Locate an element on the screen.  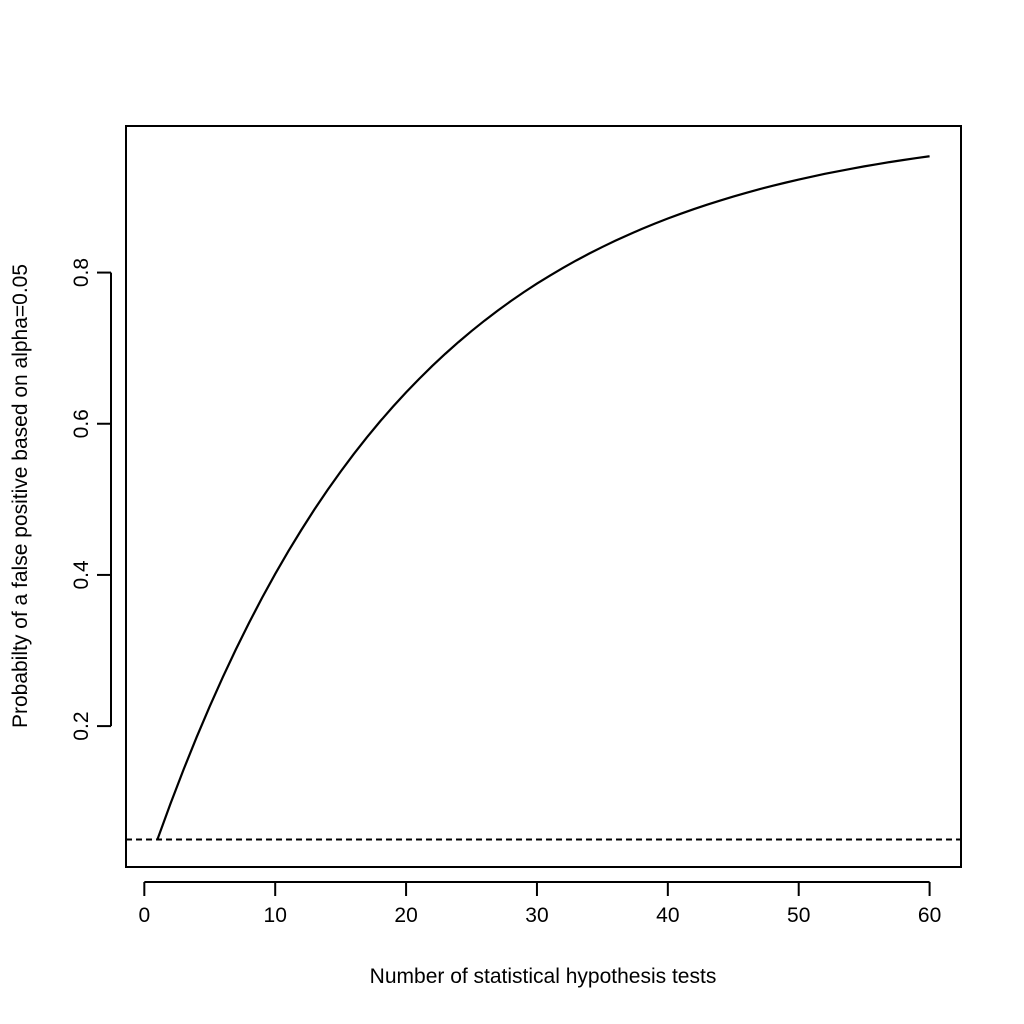
y-tick-label: 0.6 is located at coordinates (81, 423).